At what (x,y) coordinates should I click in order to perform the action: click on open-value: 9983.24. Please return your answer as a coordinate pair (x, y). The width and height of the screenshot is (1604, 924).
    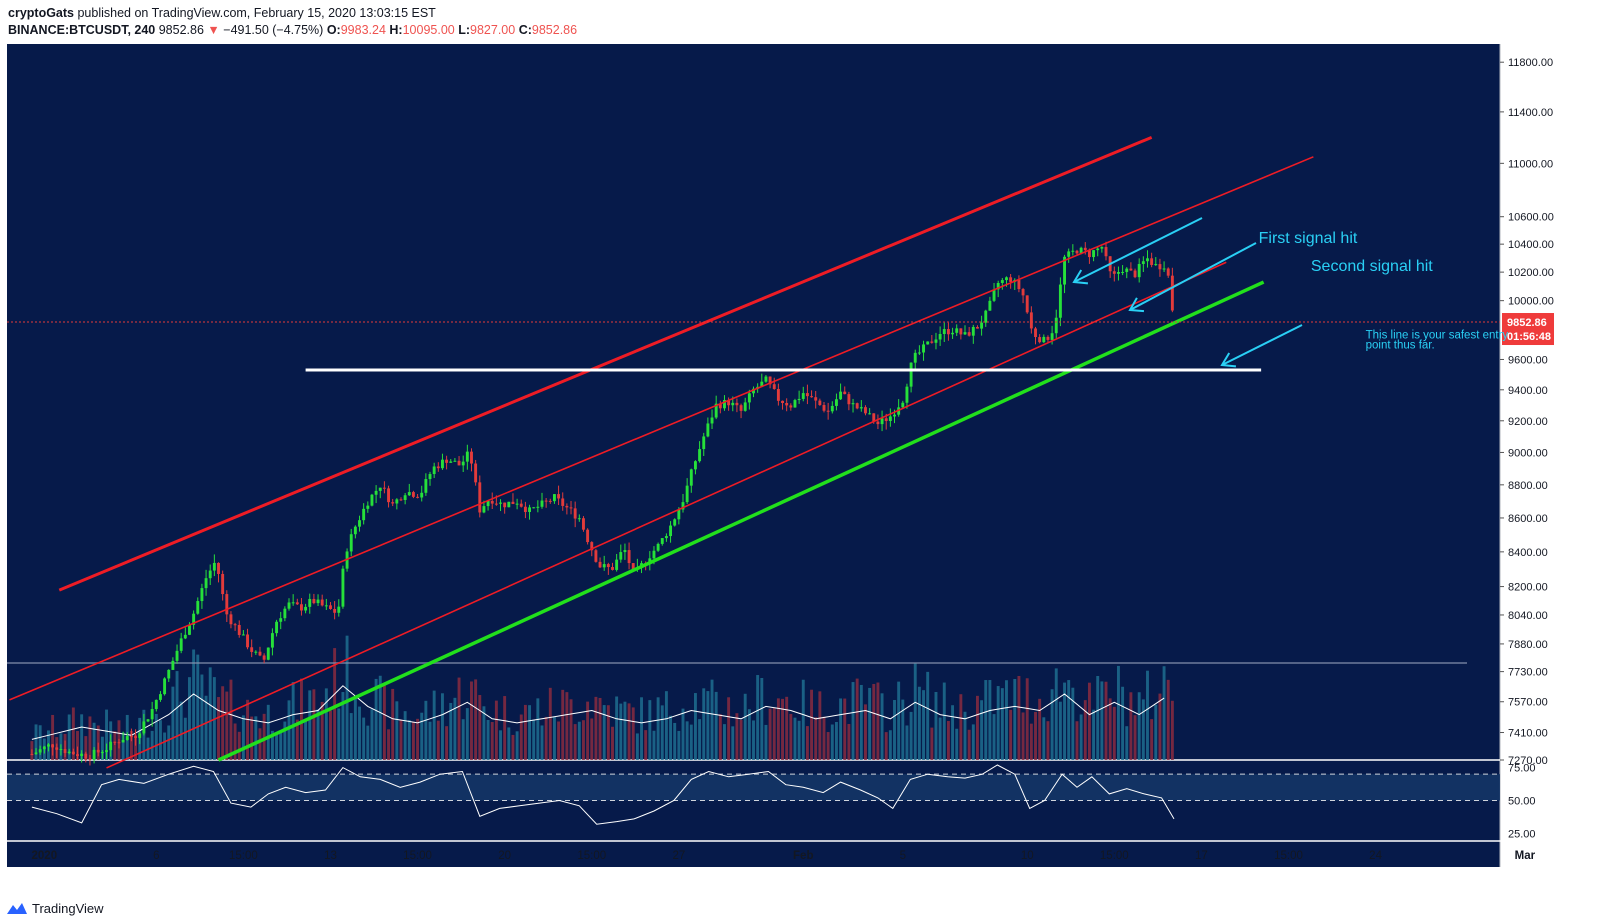
    Looking at the image, I should click on (363, 30).